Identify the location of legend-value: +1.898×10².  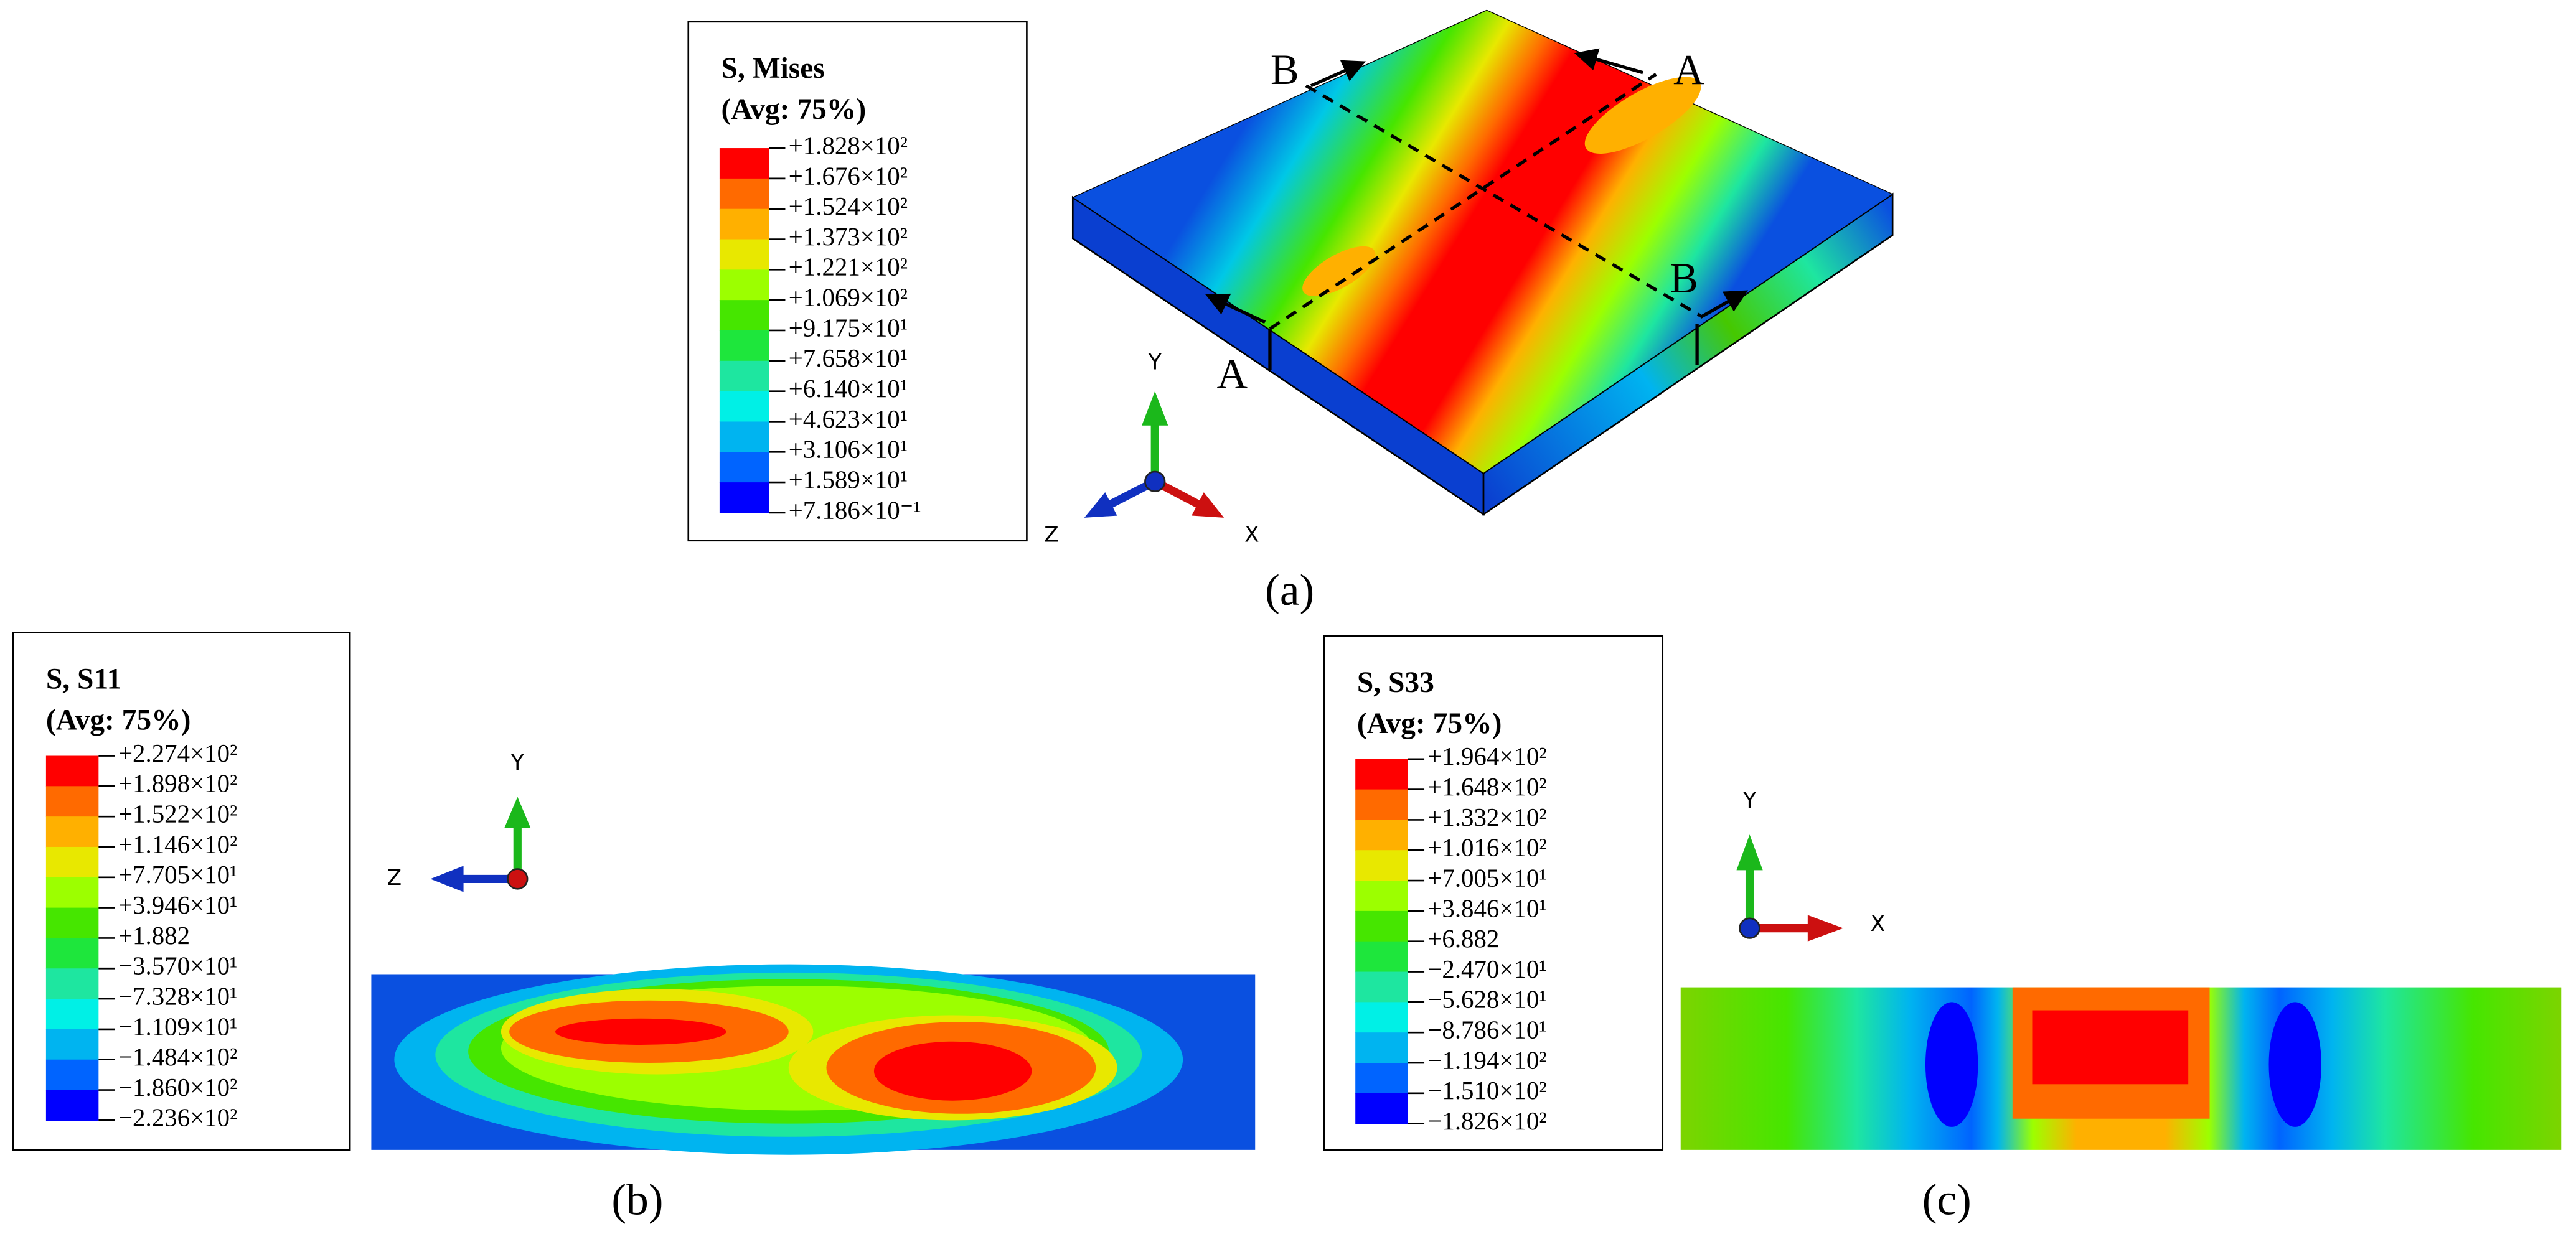
(177, 784).